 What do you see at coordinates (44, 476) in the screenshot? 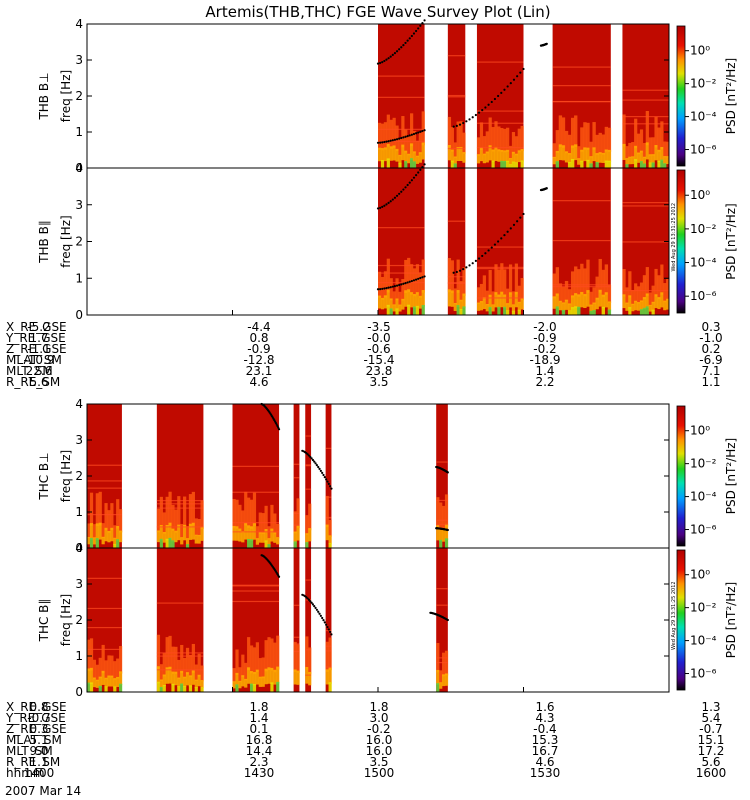
I see `y-axis-label: THC B⊥` at bounding box center [44, 476].